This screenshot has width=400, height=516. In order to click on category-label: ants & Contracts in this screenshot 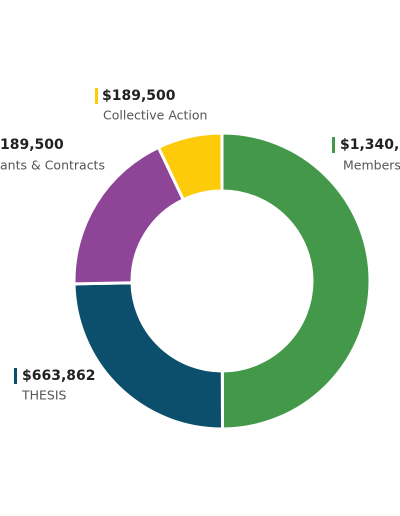, I will do `click(52, 165)`.